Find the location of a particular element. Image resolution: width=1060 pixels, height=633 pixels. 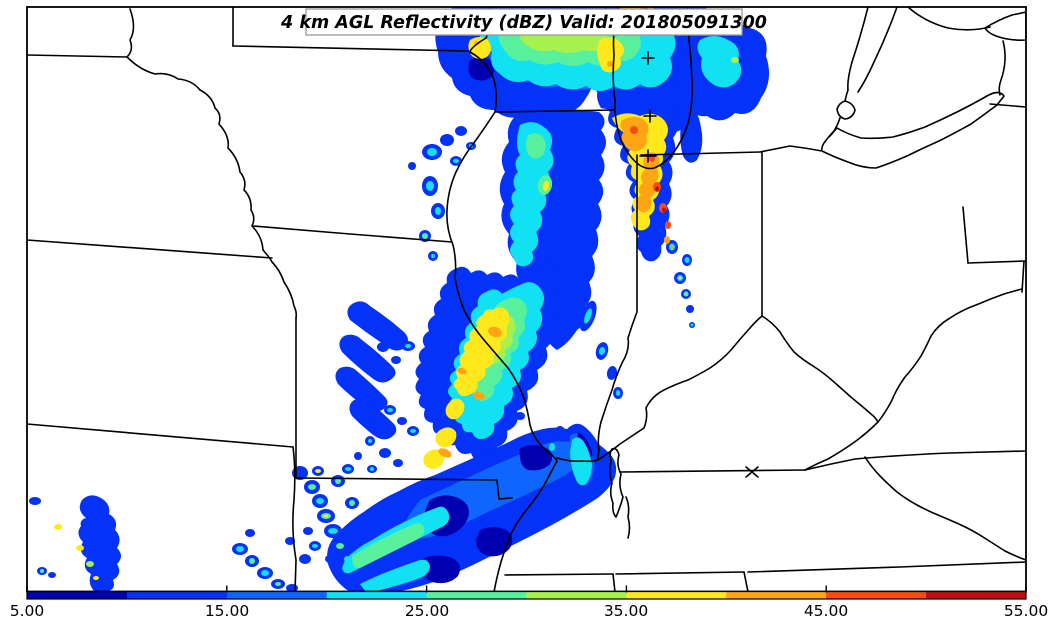

colorbar-frame is located at coordinates (526, 595).